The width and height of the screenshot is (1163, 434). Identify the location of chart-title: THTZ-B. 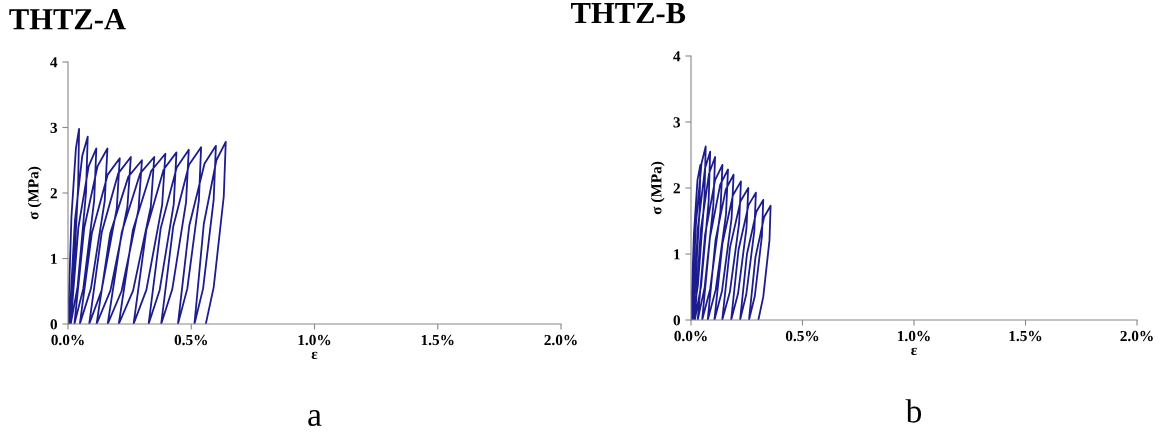
(628, 13).